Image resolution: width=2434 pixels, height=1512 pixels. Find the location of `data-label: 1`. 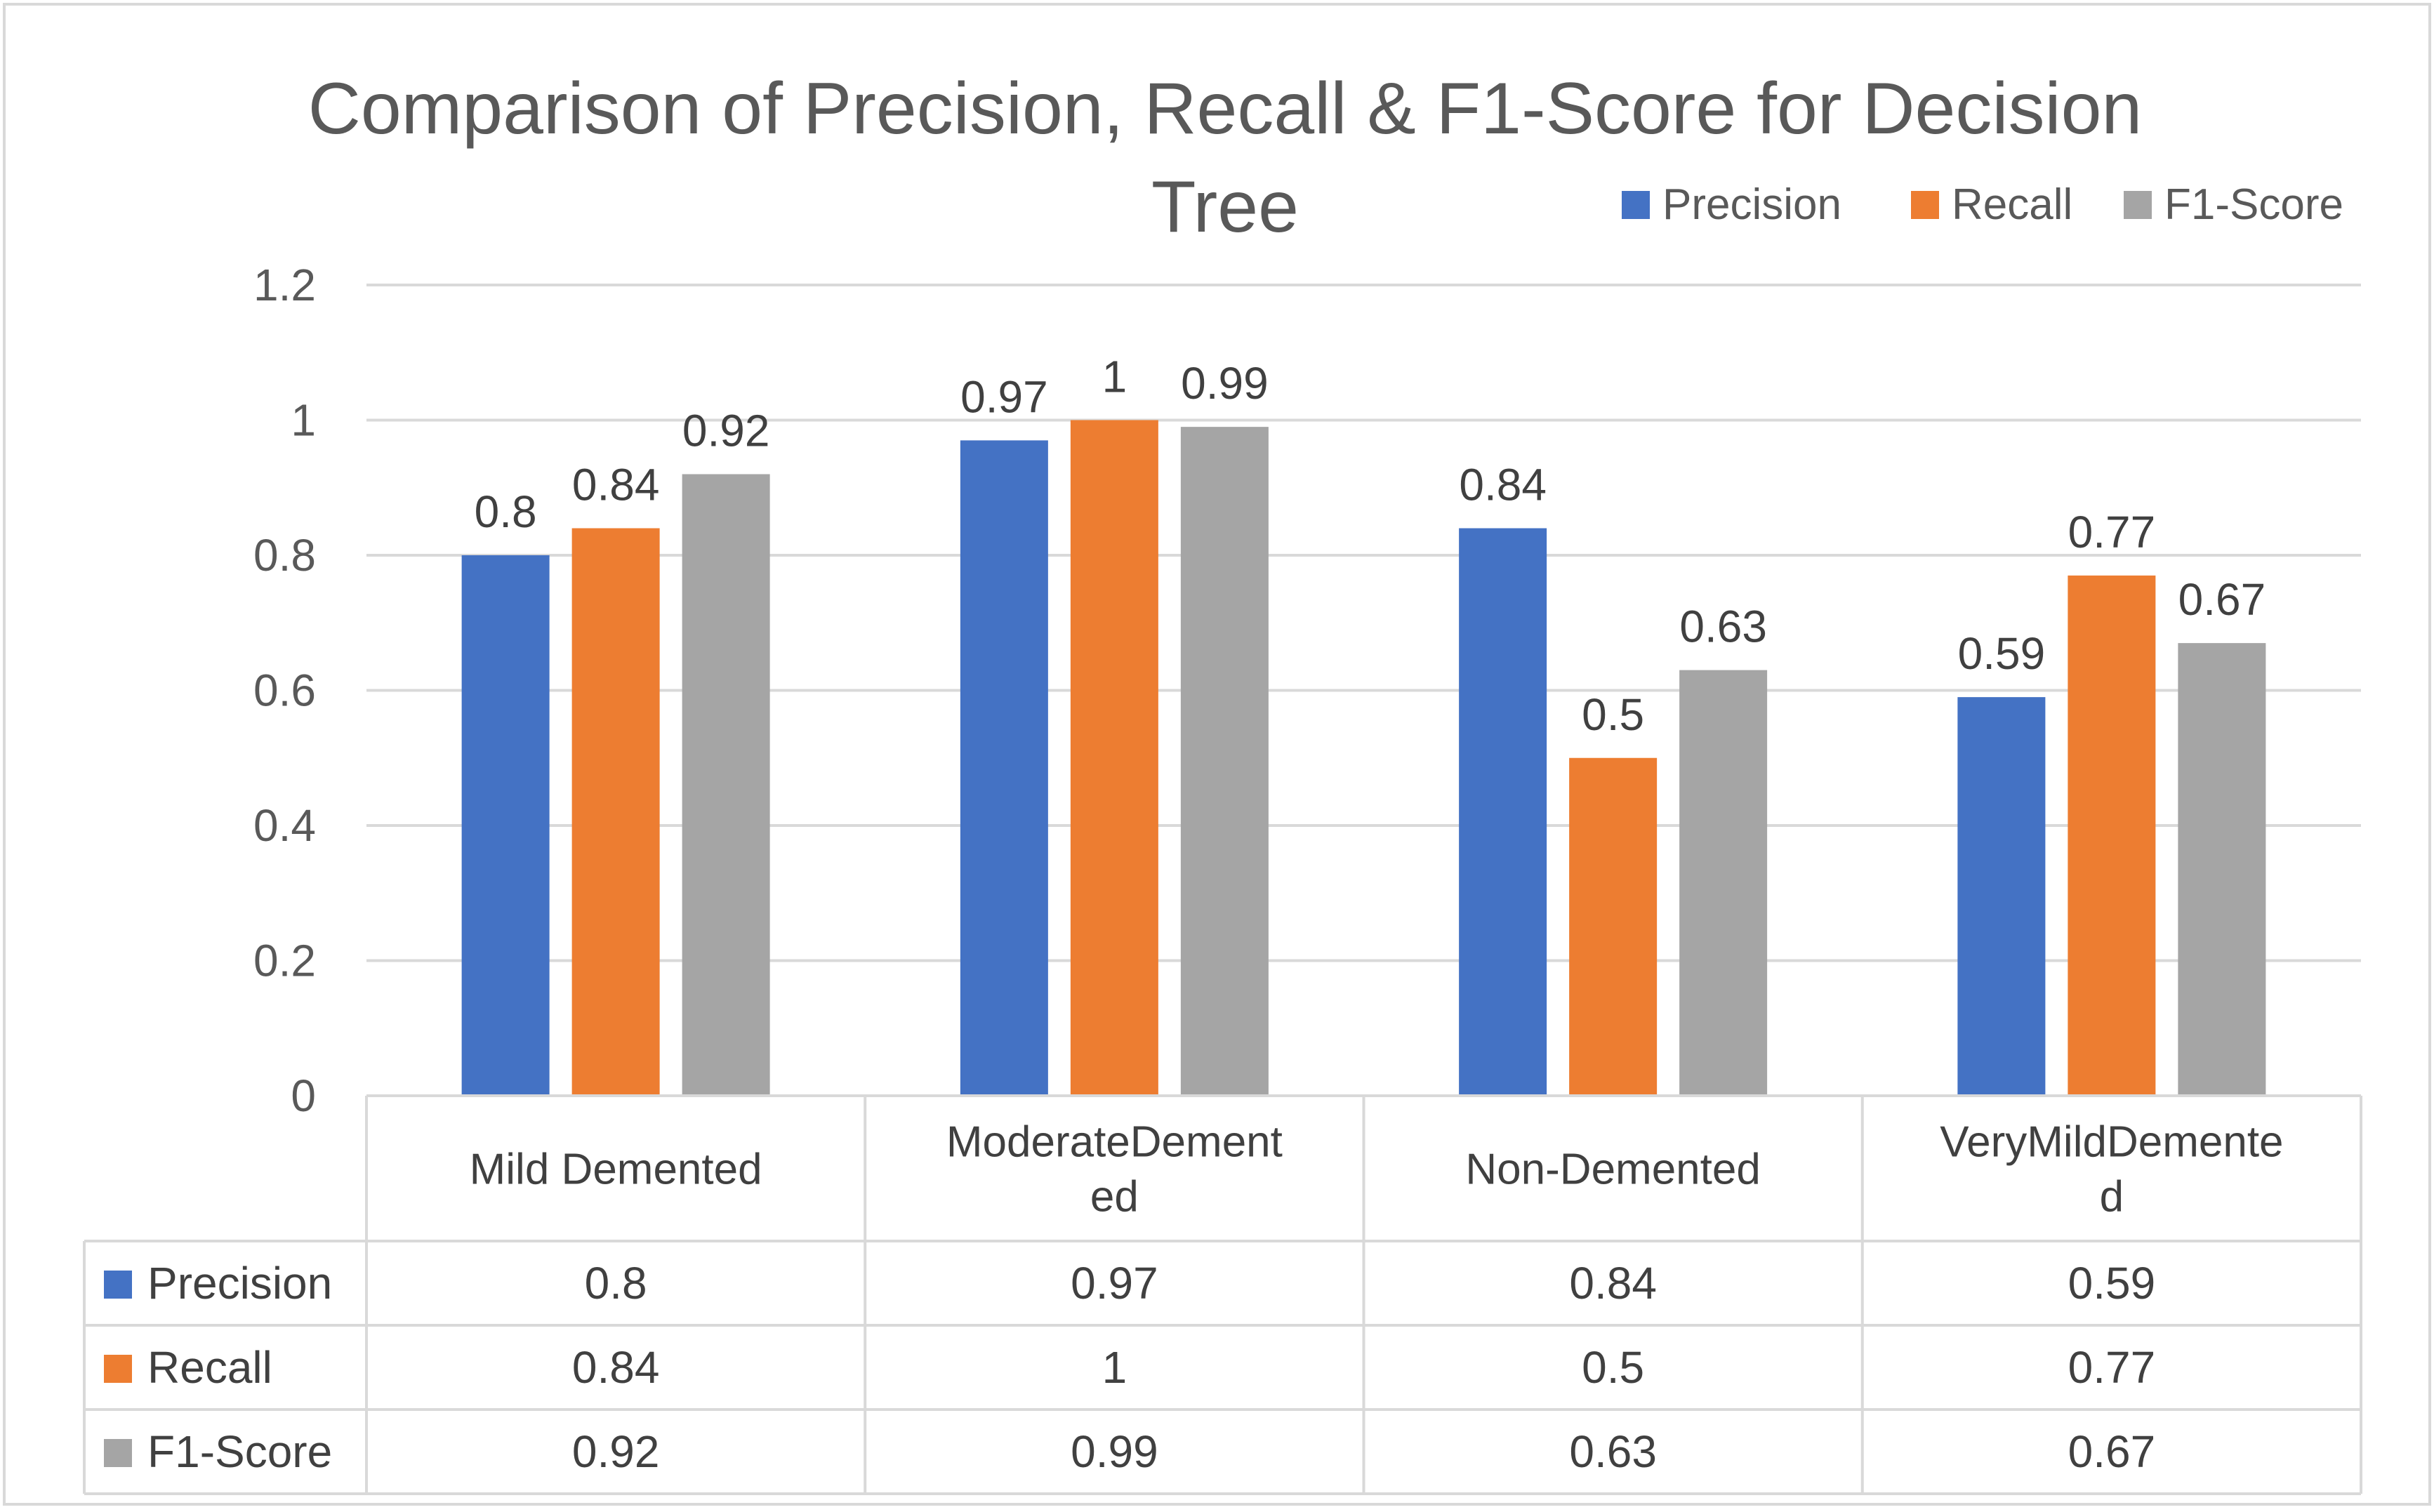

data-label: 1 is located at coordinates (1114, 377).